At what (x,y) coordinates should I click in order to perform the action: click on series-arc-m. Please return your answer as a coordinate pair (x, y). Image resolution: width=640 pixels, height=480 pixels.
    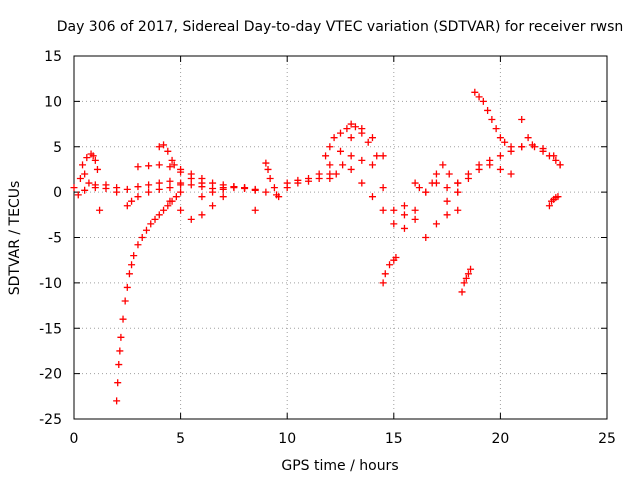
    Looking at the image, I should click on (255, 210).